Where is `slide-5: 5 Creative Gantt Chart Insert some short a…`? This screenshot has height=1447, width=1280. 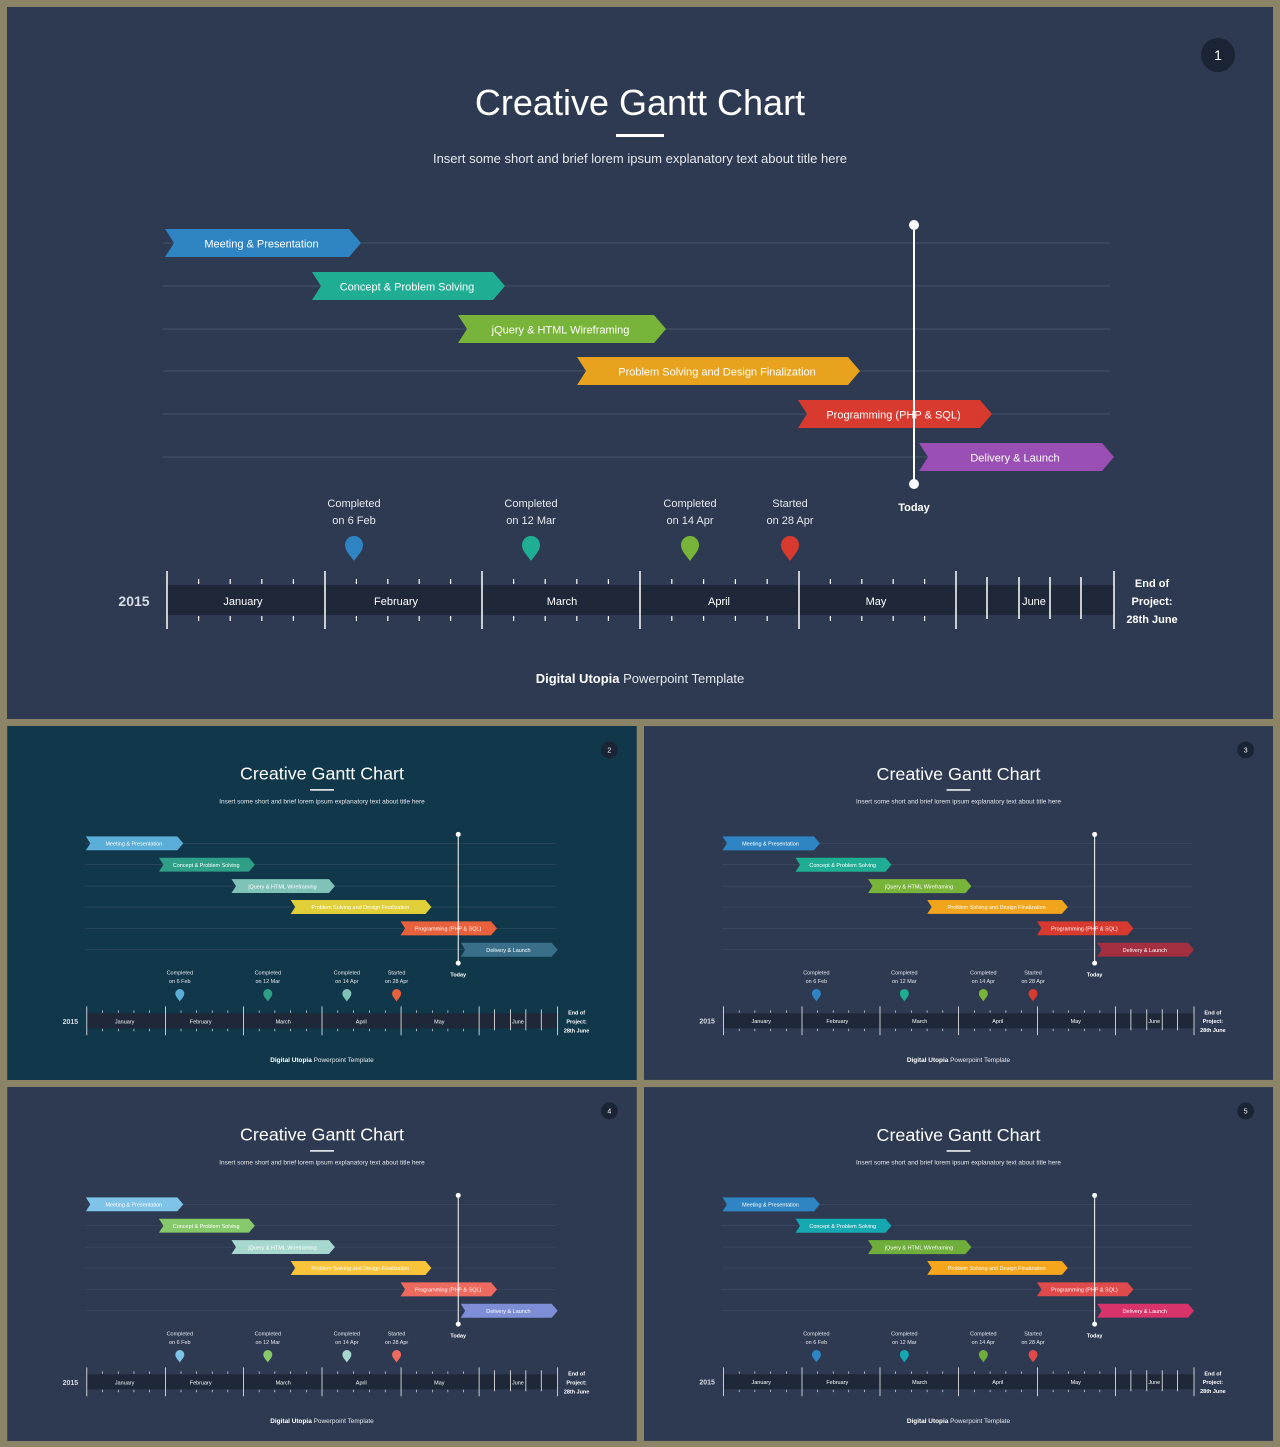 slide-5: 5 Creative Gantt Chart Insert some short a… is located at coordinates (958, 1264).